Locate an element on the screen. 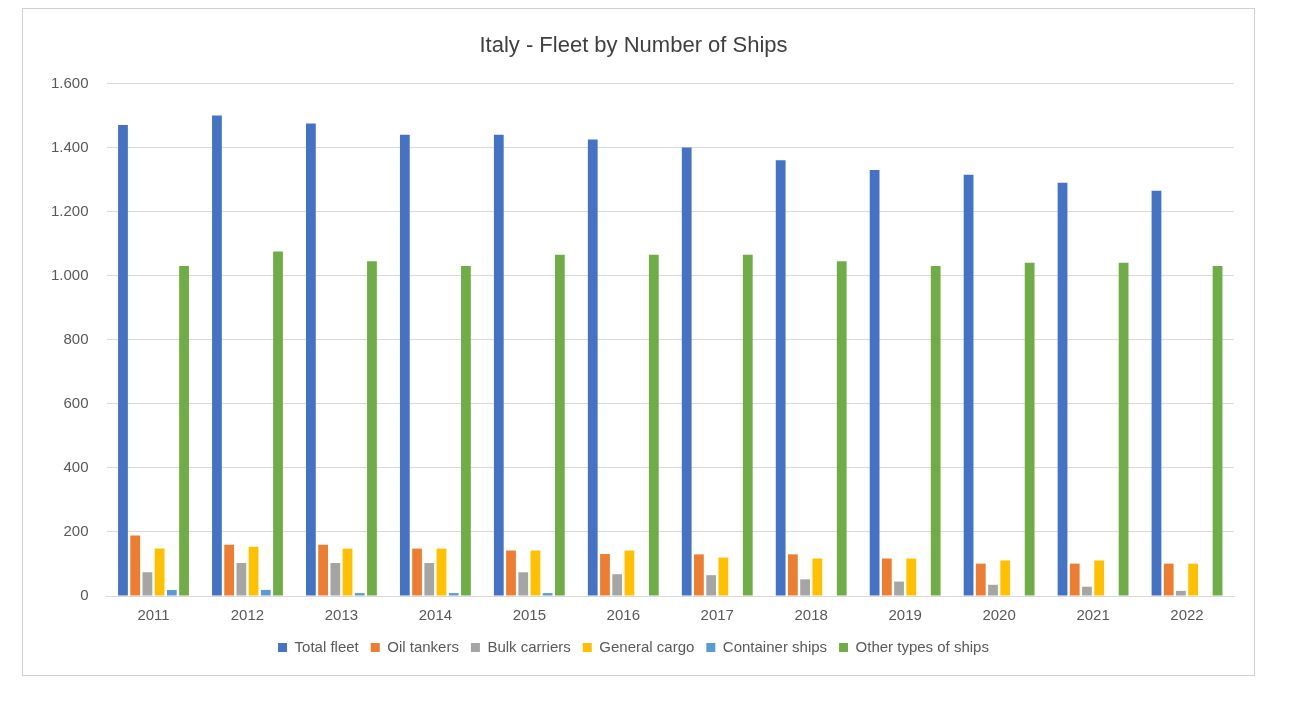 This screenshot has width=1292, height=707. x-tick-label: 2015 is located at coordinates (529, 615).